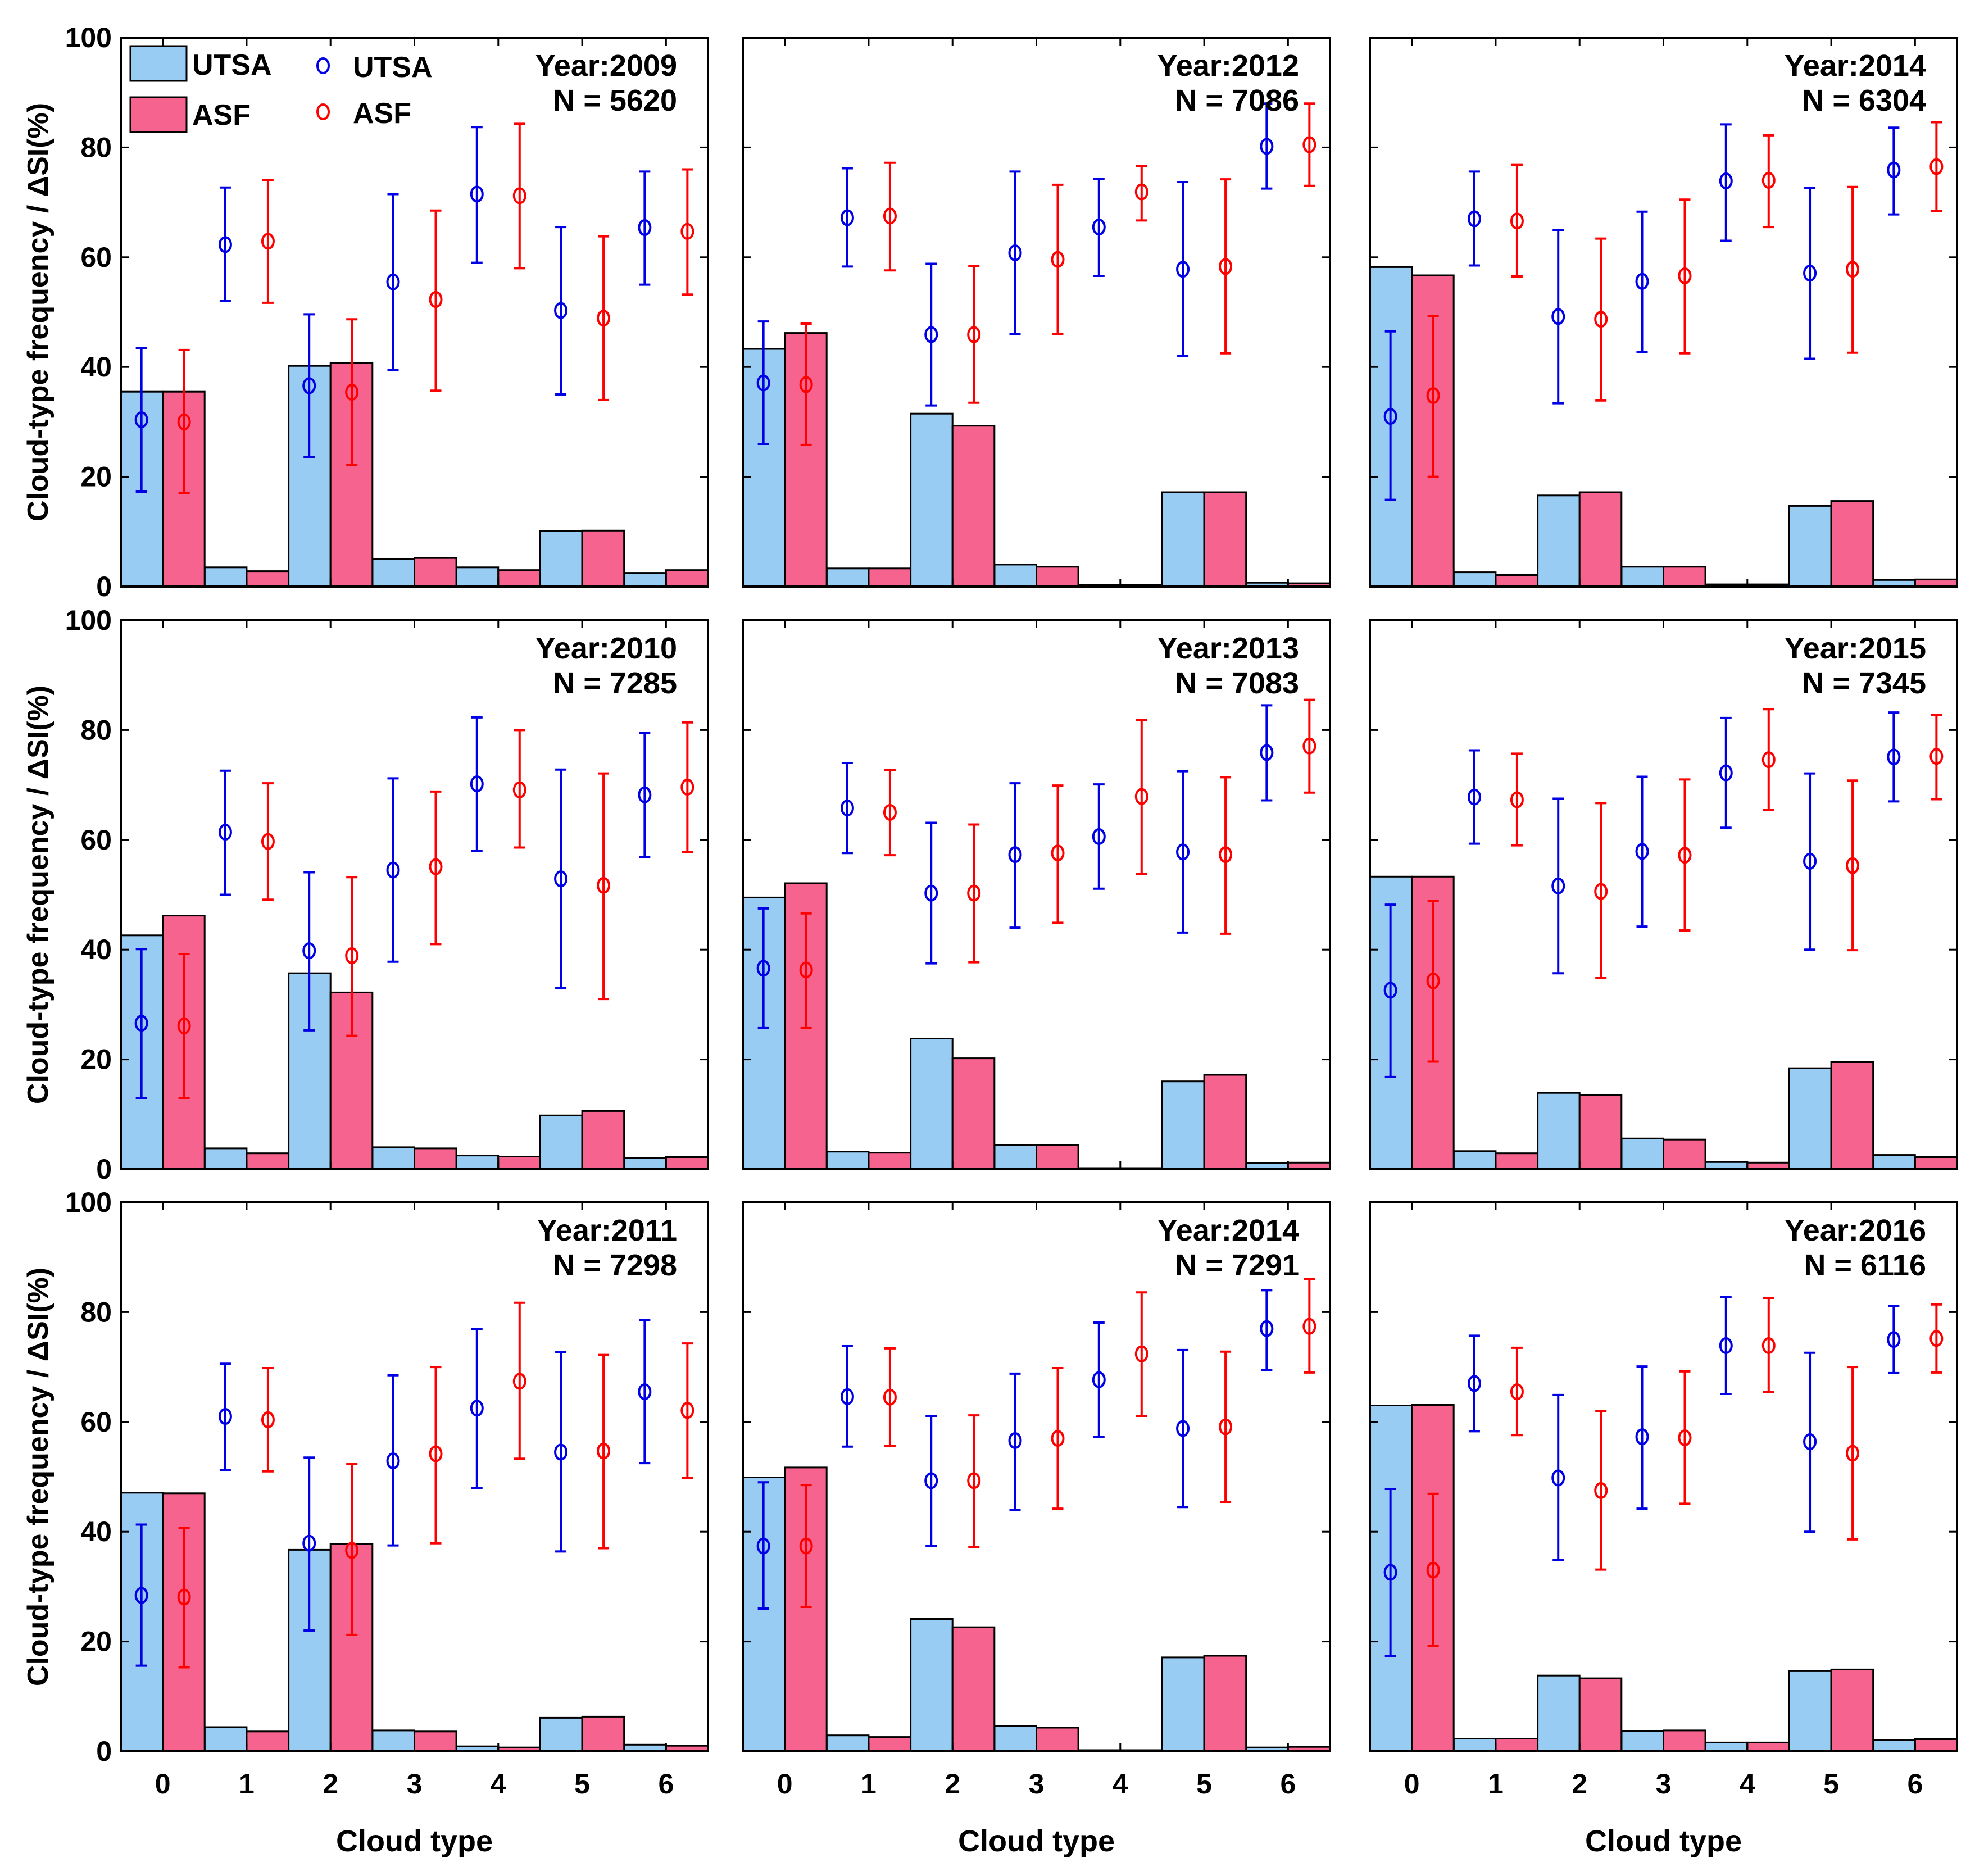  I want to click on xtick-label: 5, so click(582, 1784).